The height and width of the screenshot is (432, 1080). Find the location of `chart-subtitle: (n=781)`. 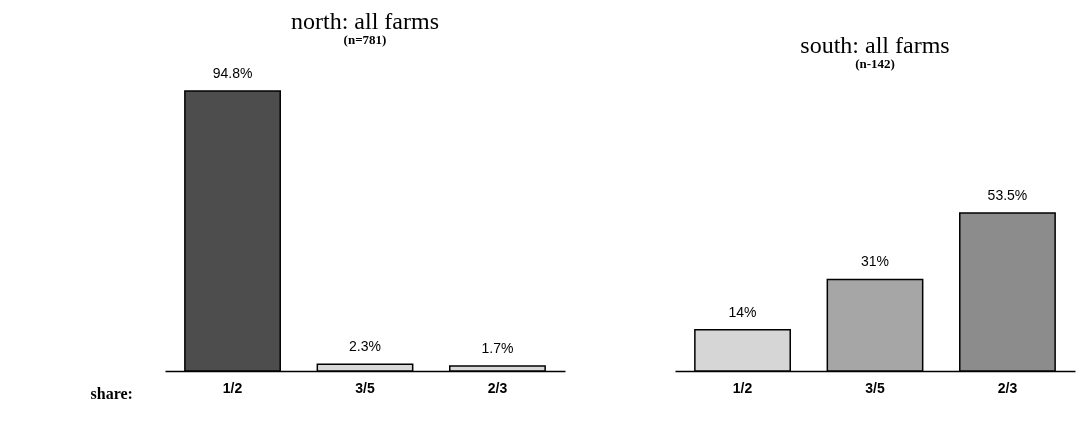

chart-subtitle: (n=781) is located at coordinates (365, 39).